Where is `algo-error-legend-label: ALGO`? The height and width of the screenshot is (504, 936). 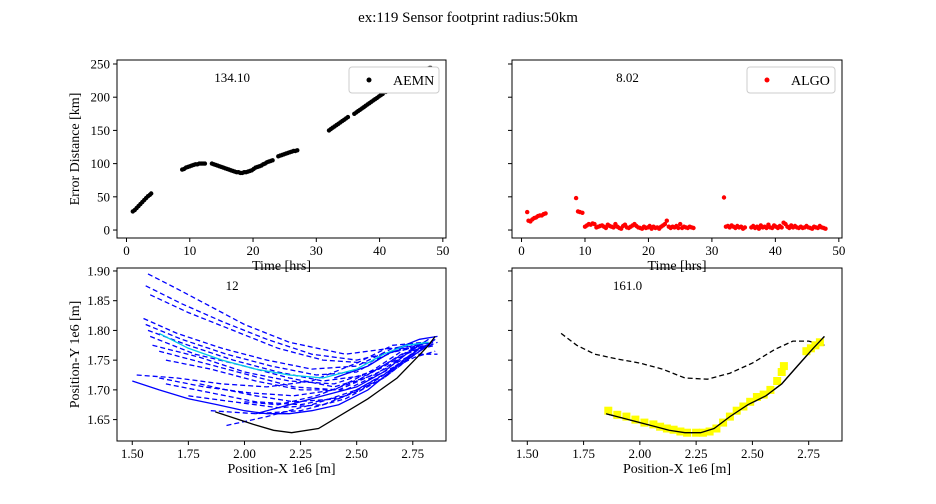 algo-error-legend-label: ALGO is located at coordinates (810, 81).